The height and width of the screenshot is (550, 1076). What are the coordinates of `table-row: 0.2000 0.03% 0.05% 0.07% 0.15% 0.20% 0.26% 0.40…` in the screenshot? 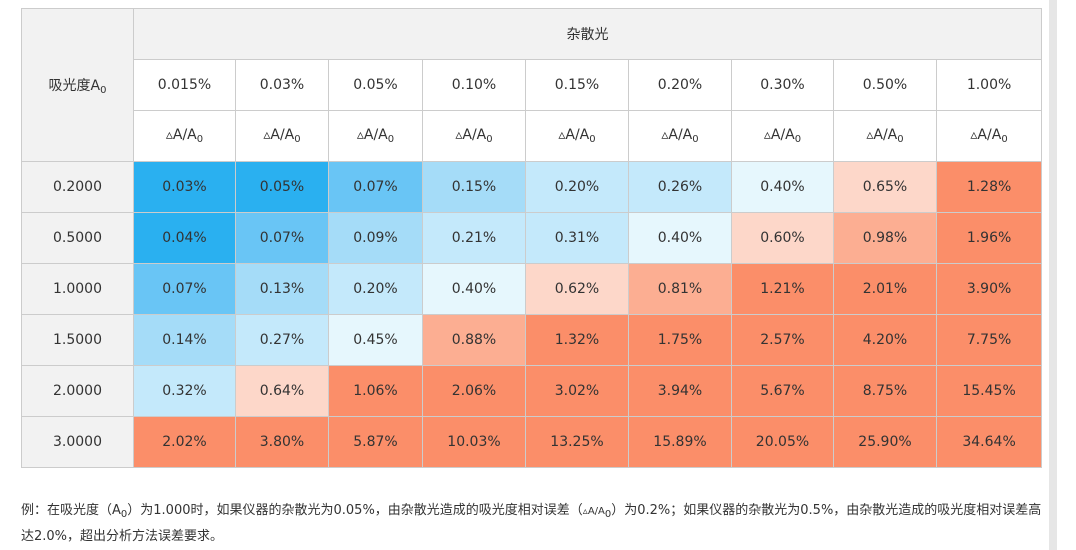 It's located at (532, 187).